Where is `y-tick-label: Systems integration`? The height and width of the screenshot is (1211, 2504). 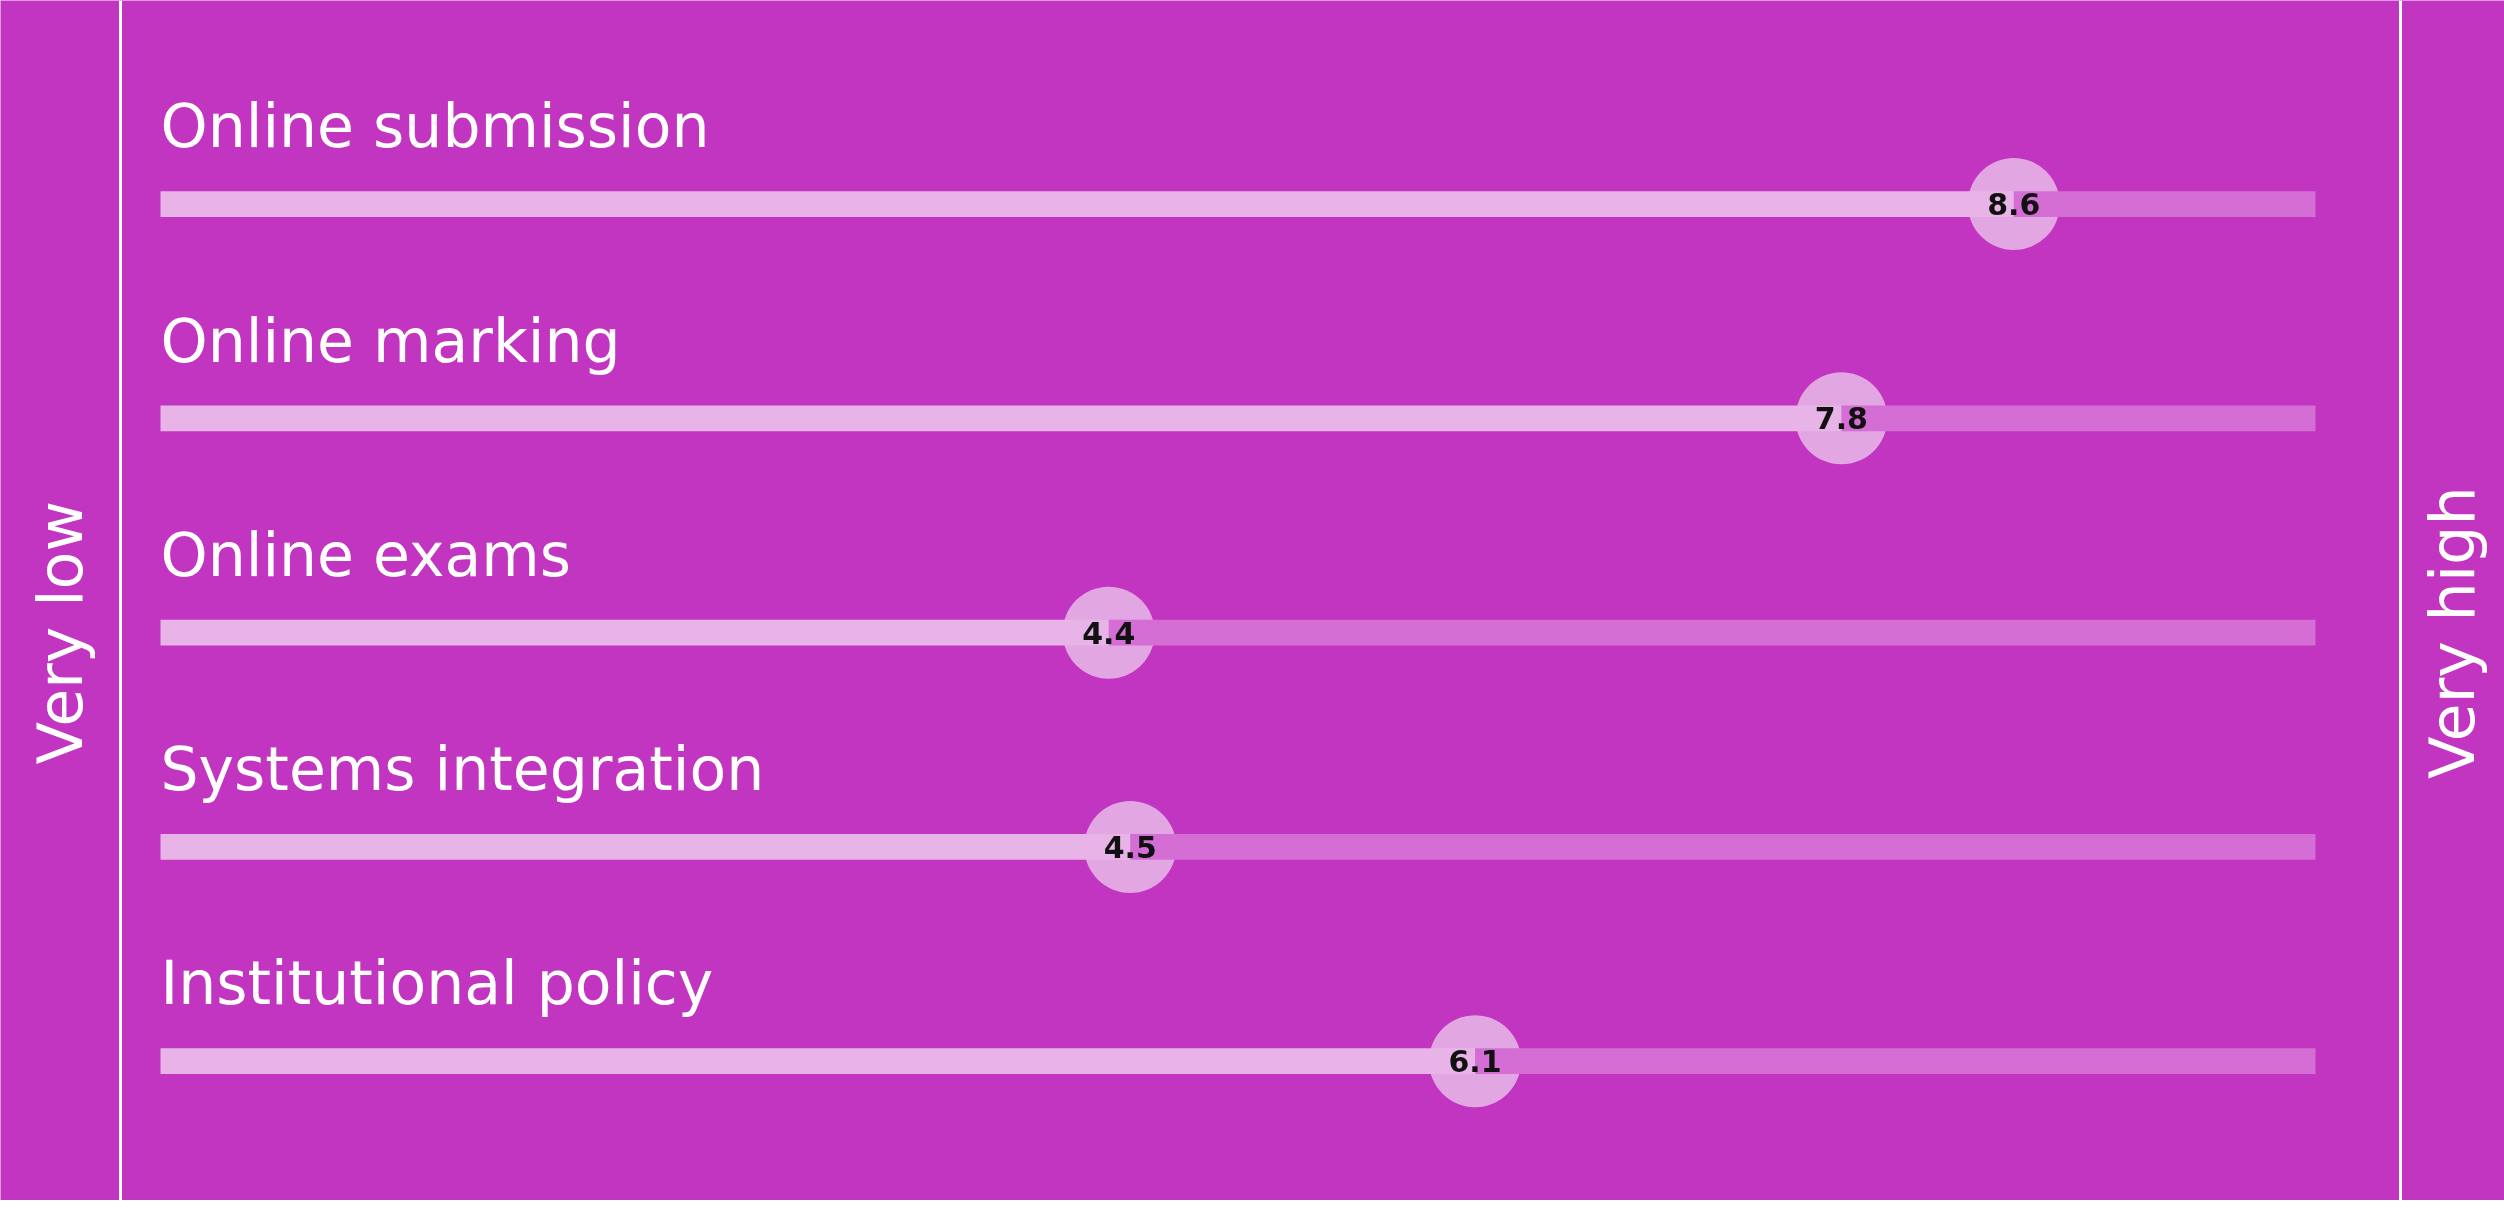 y-tick-label: Systems integration is located at coordinates (462, 769).